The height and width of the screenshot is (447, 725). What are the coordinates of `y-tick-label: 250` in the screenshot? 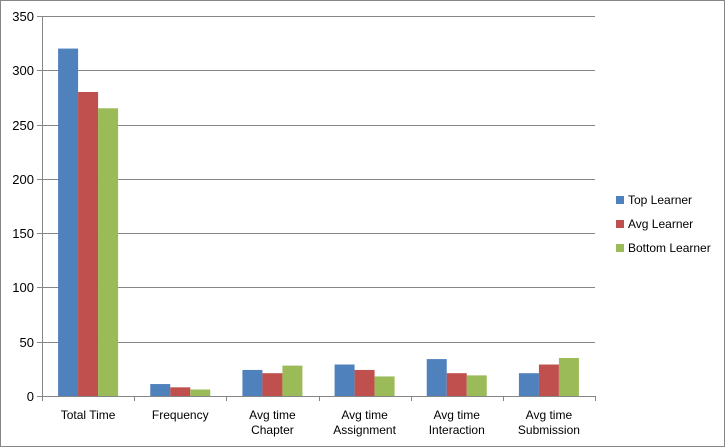 It's located at (23, 125).